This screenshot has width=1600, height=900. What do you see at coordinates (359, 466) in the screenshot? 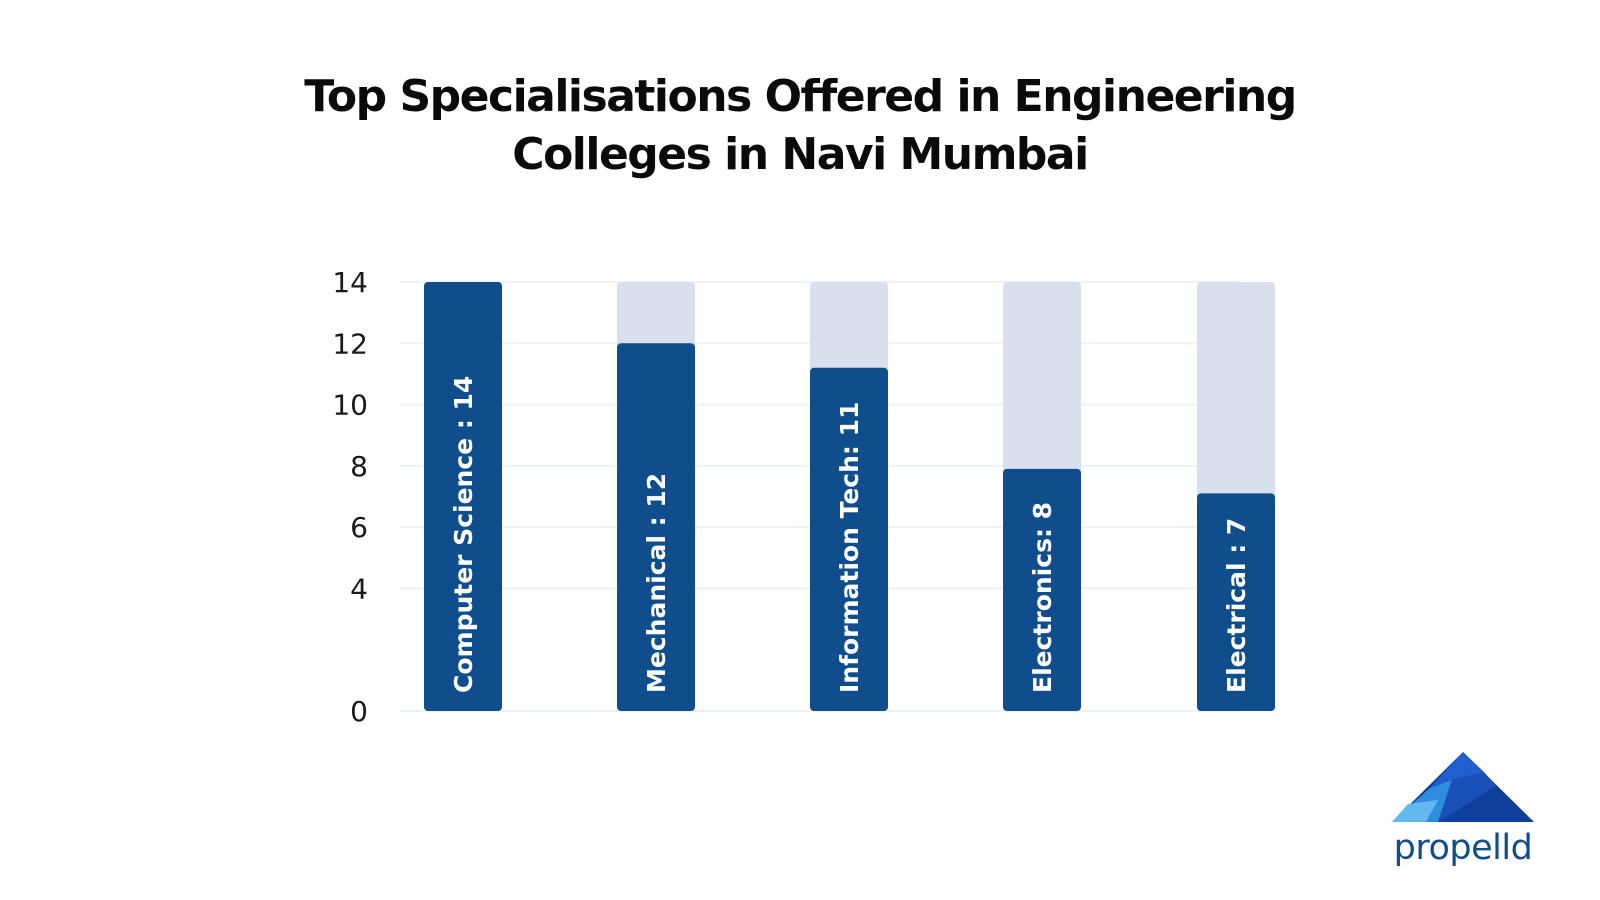
I see `y-tick-label-8: 8` at bounding box center [359, 466].